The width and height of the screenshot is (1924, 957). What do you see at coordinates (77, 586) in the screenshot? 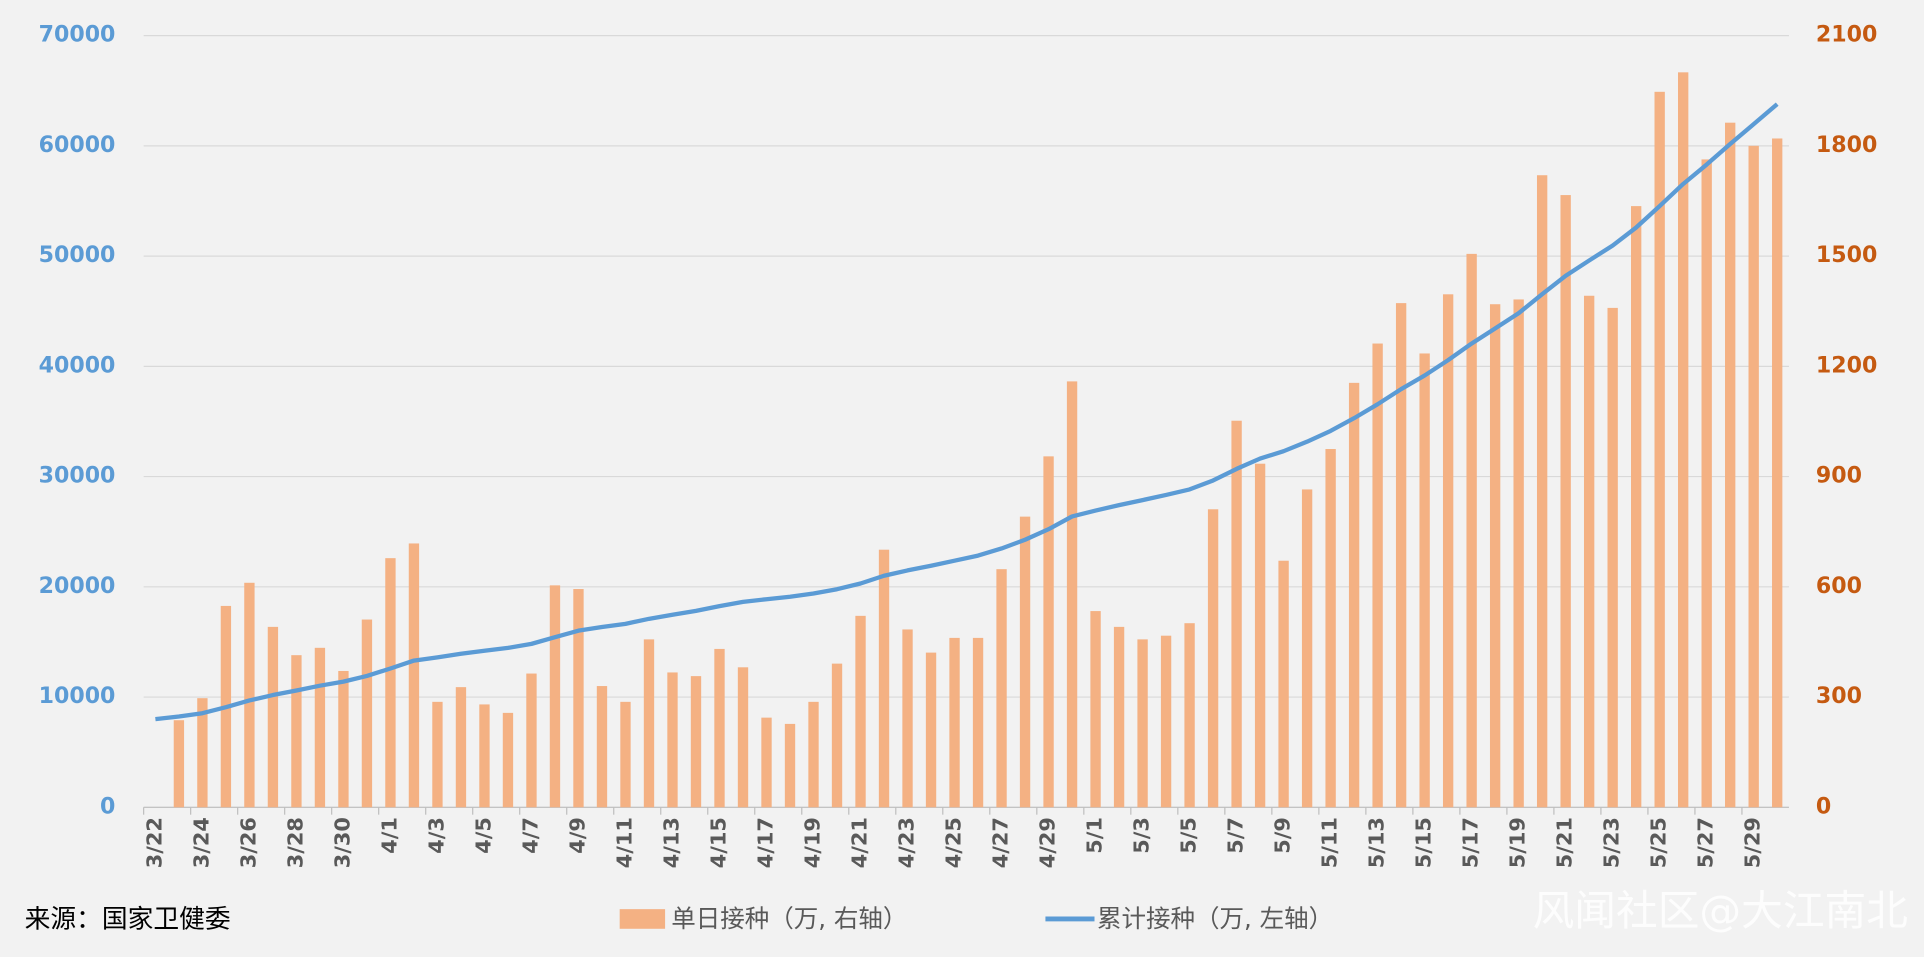
I see `y-tick-label: 20000` at bounding box center [77, 586].